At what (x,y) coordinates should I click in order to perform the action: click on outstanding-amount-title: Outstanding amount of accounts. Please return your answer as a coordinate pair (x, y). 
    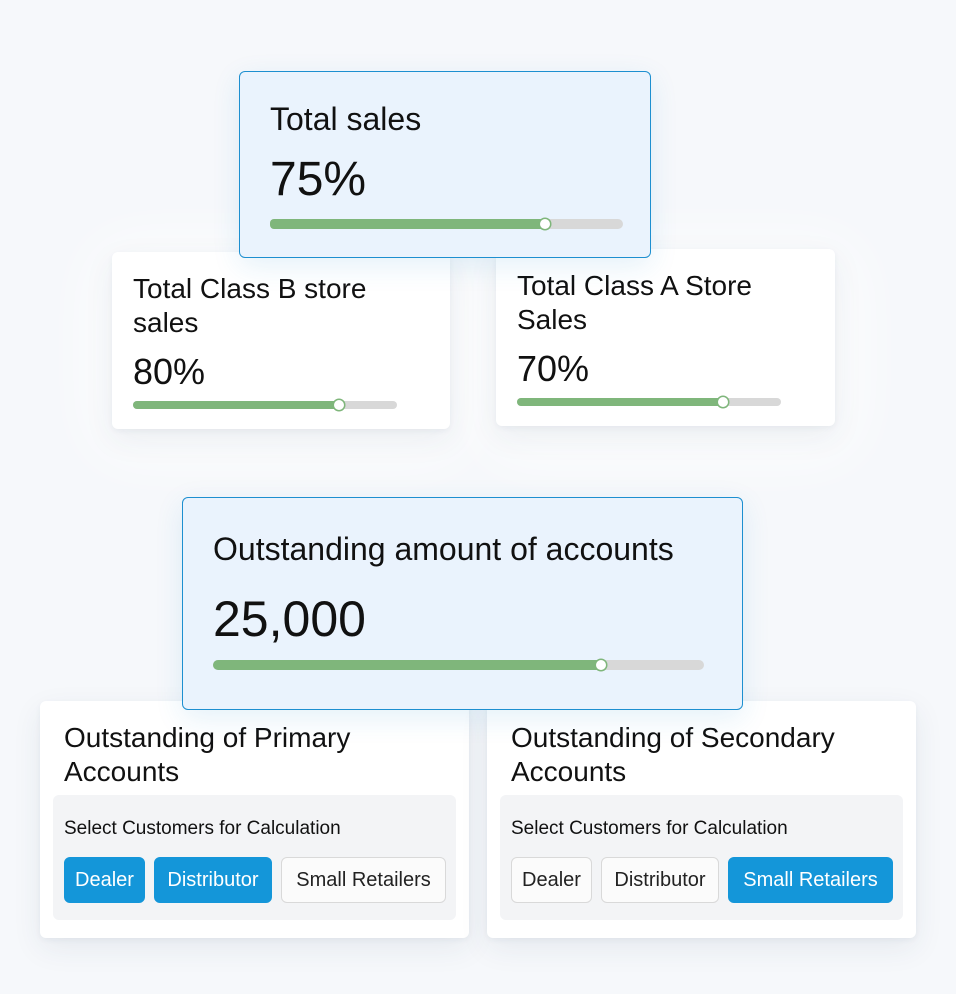
    Looking at the image, I should click on (443, 549).